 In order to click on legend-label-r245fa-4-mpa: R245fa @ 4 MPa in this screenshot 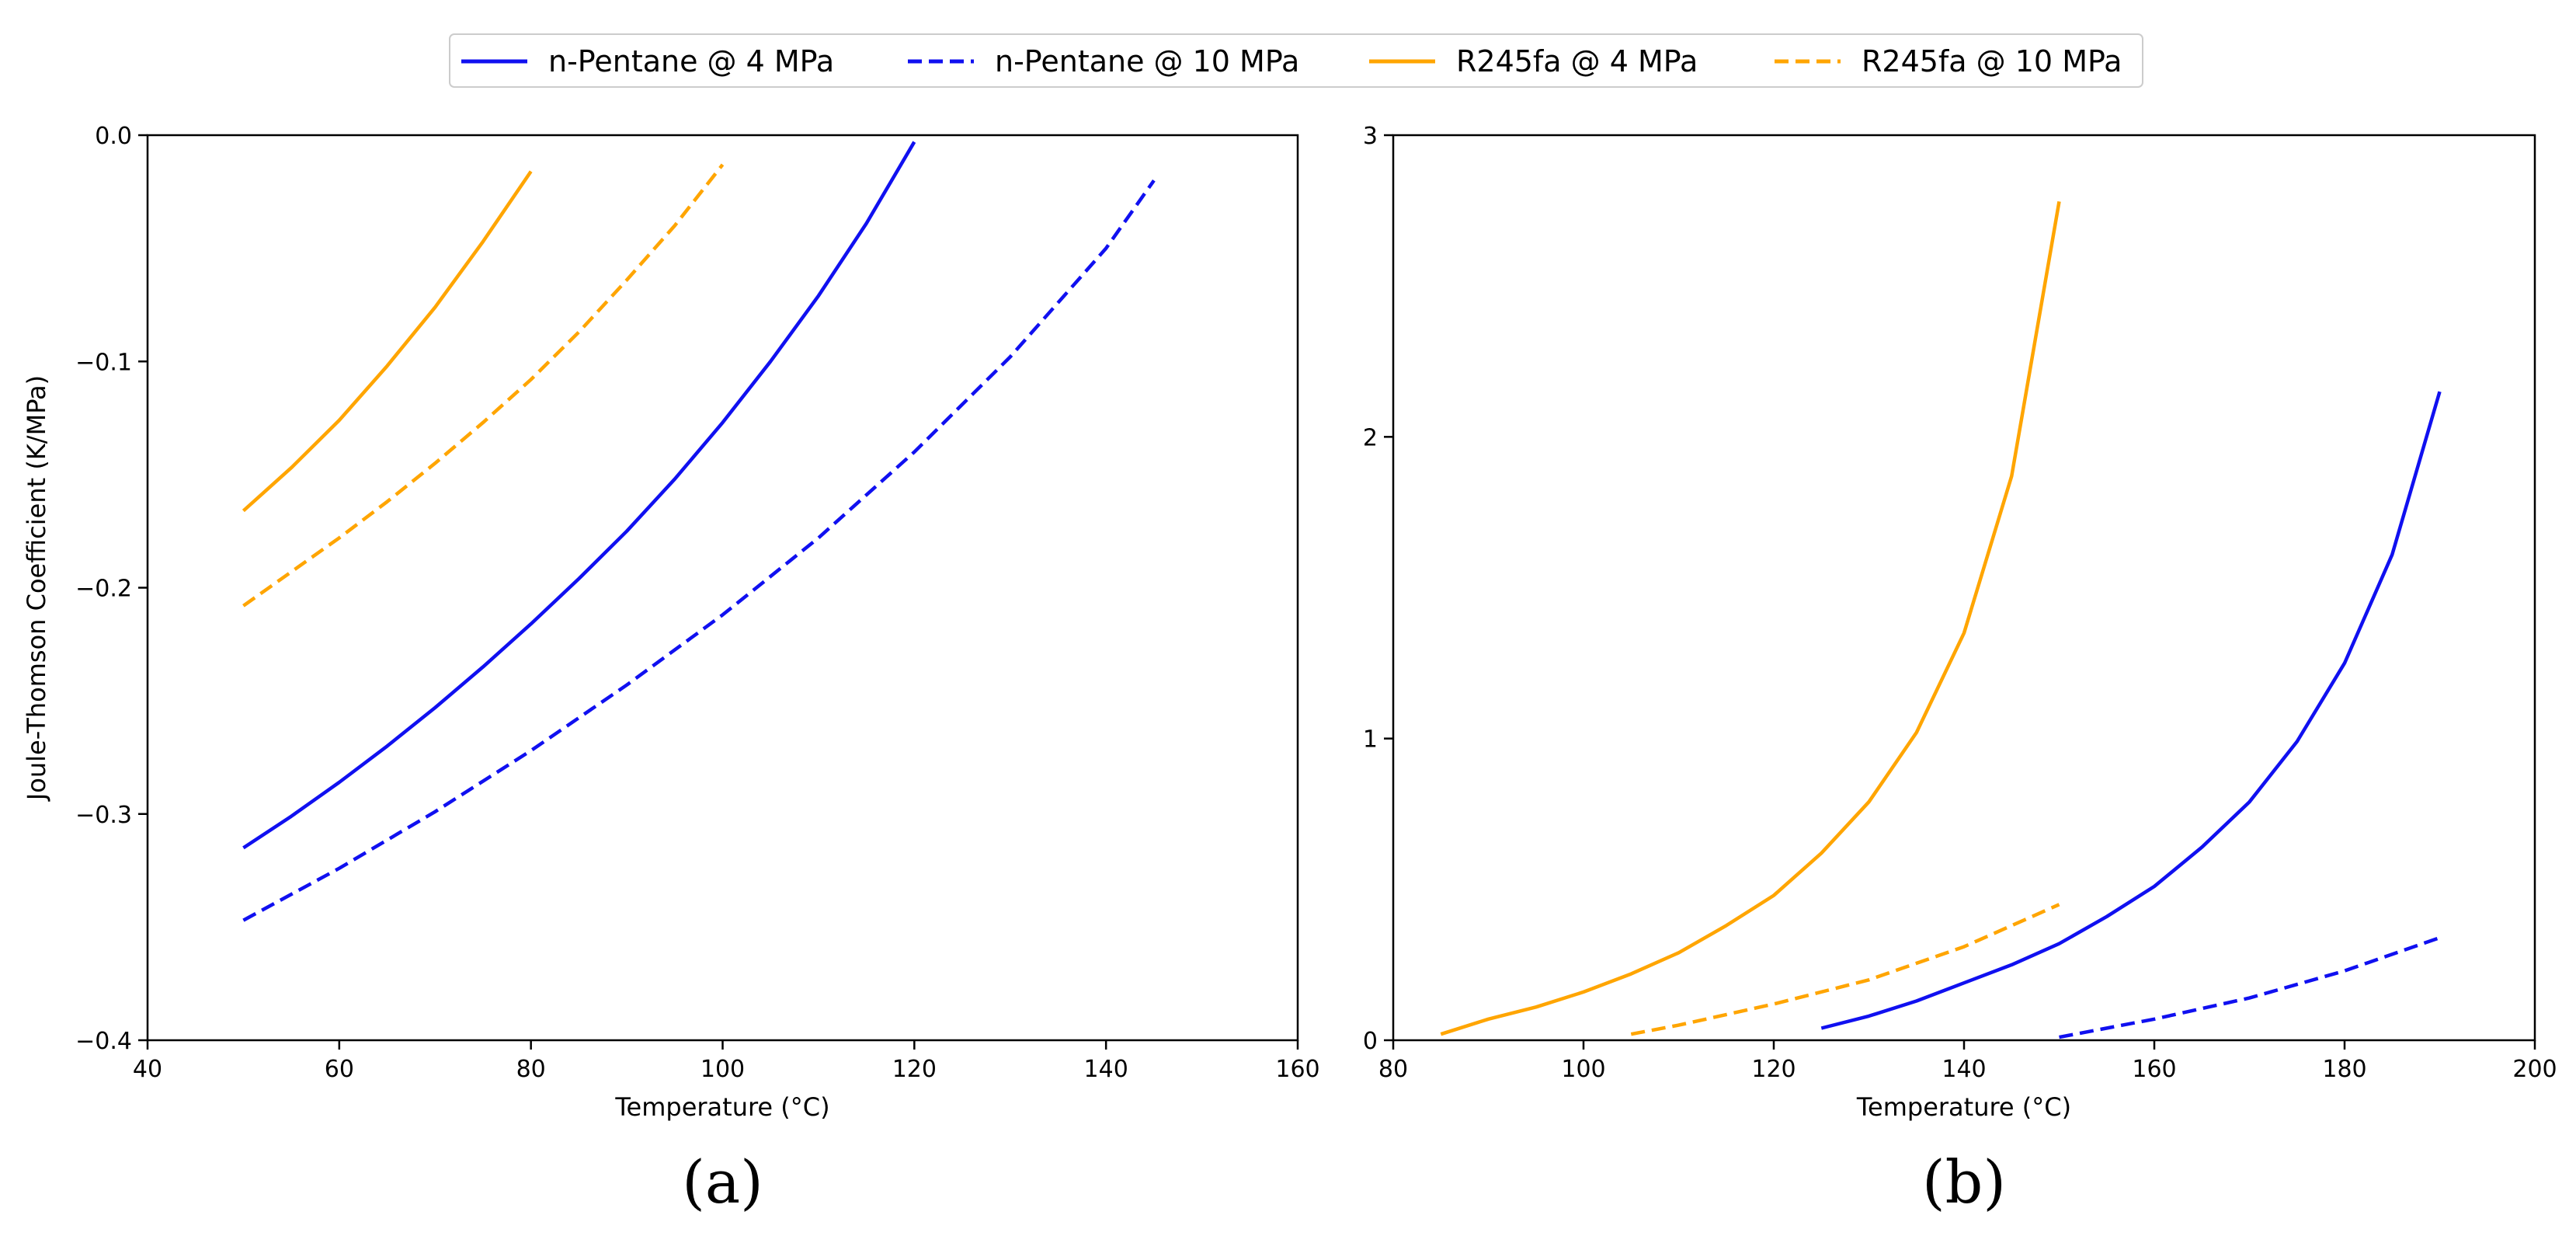, I will do `click(1577, 61)`.